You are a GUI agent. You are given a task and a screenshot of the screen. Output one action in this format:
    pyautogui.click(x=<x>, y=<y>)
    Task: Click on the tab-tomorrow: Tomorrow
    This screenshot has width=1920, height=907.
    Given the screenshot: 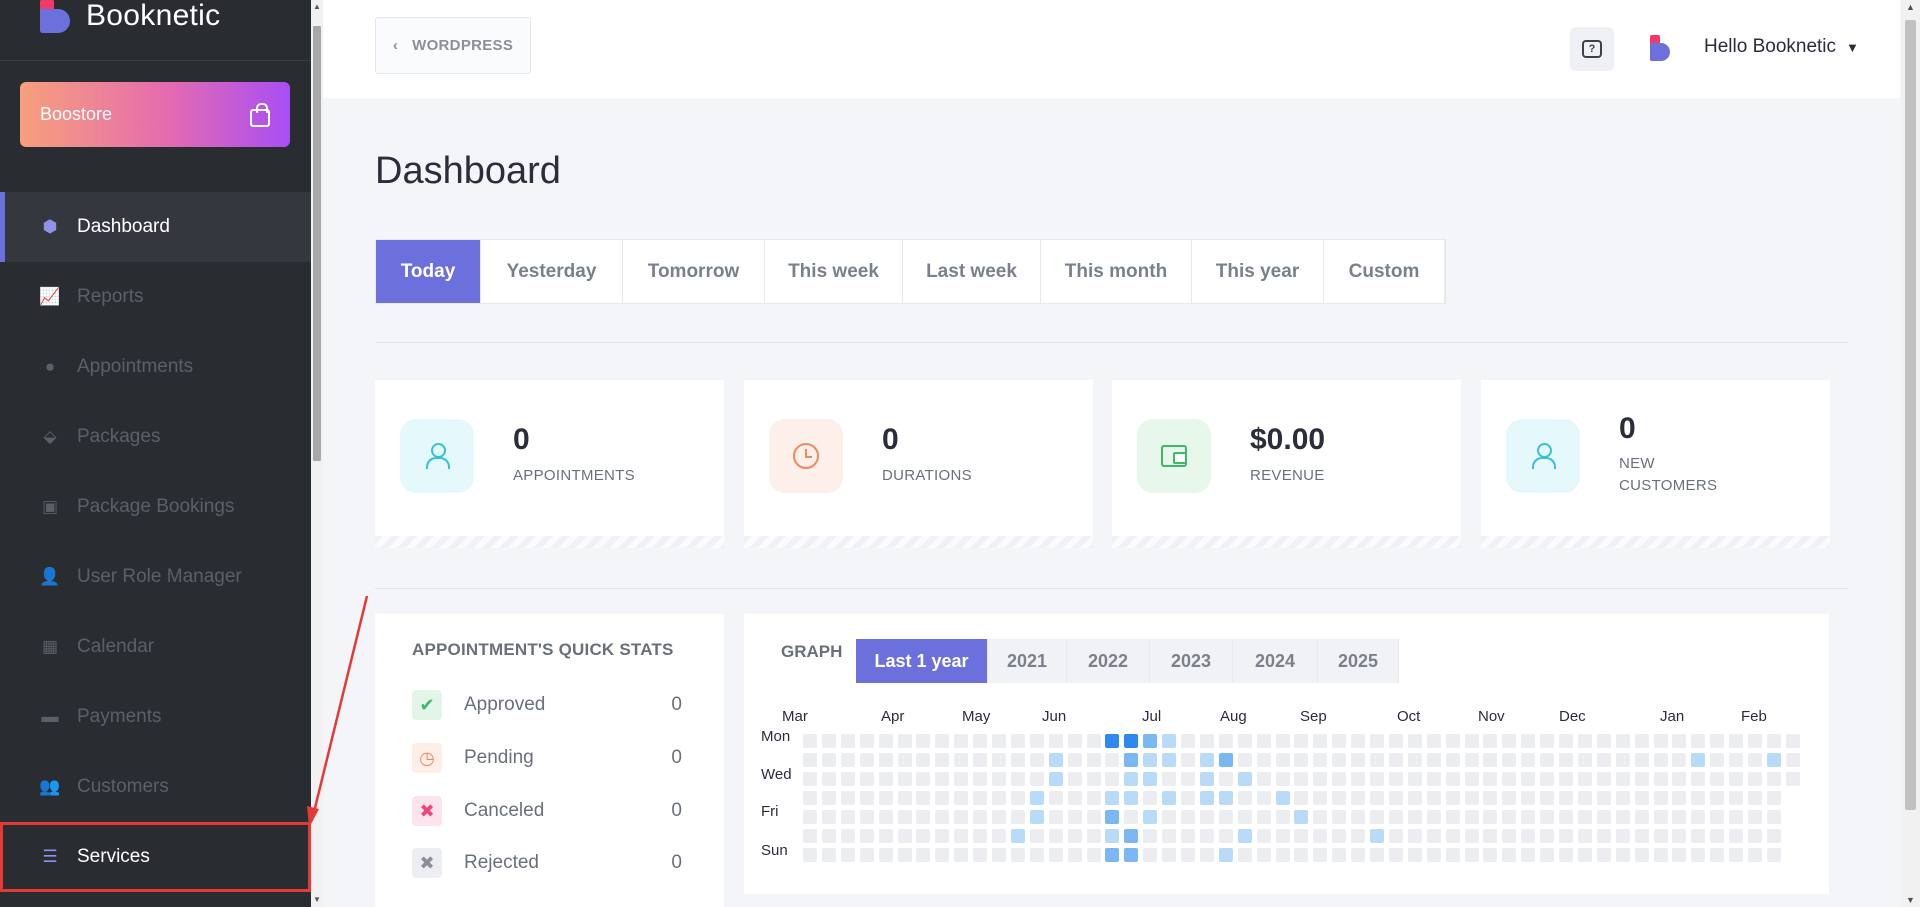 What is the action you would take?
    pyautogui.click(x=694, y=271)
    